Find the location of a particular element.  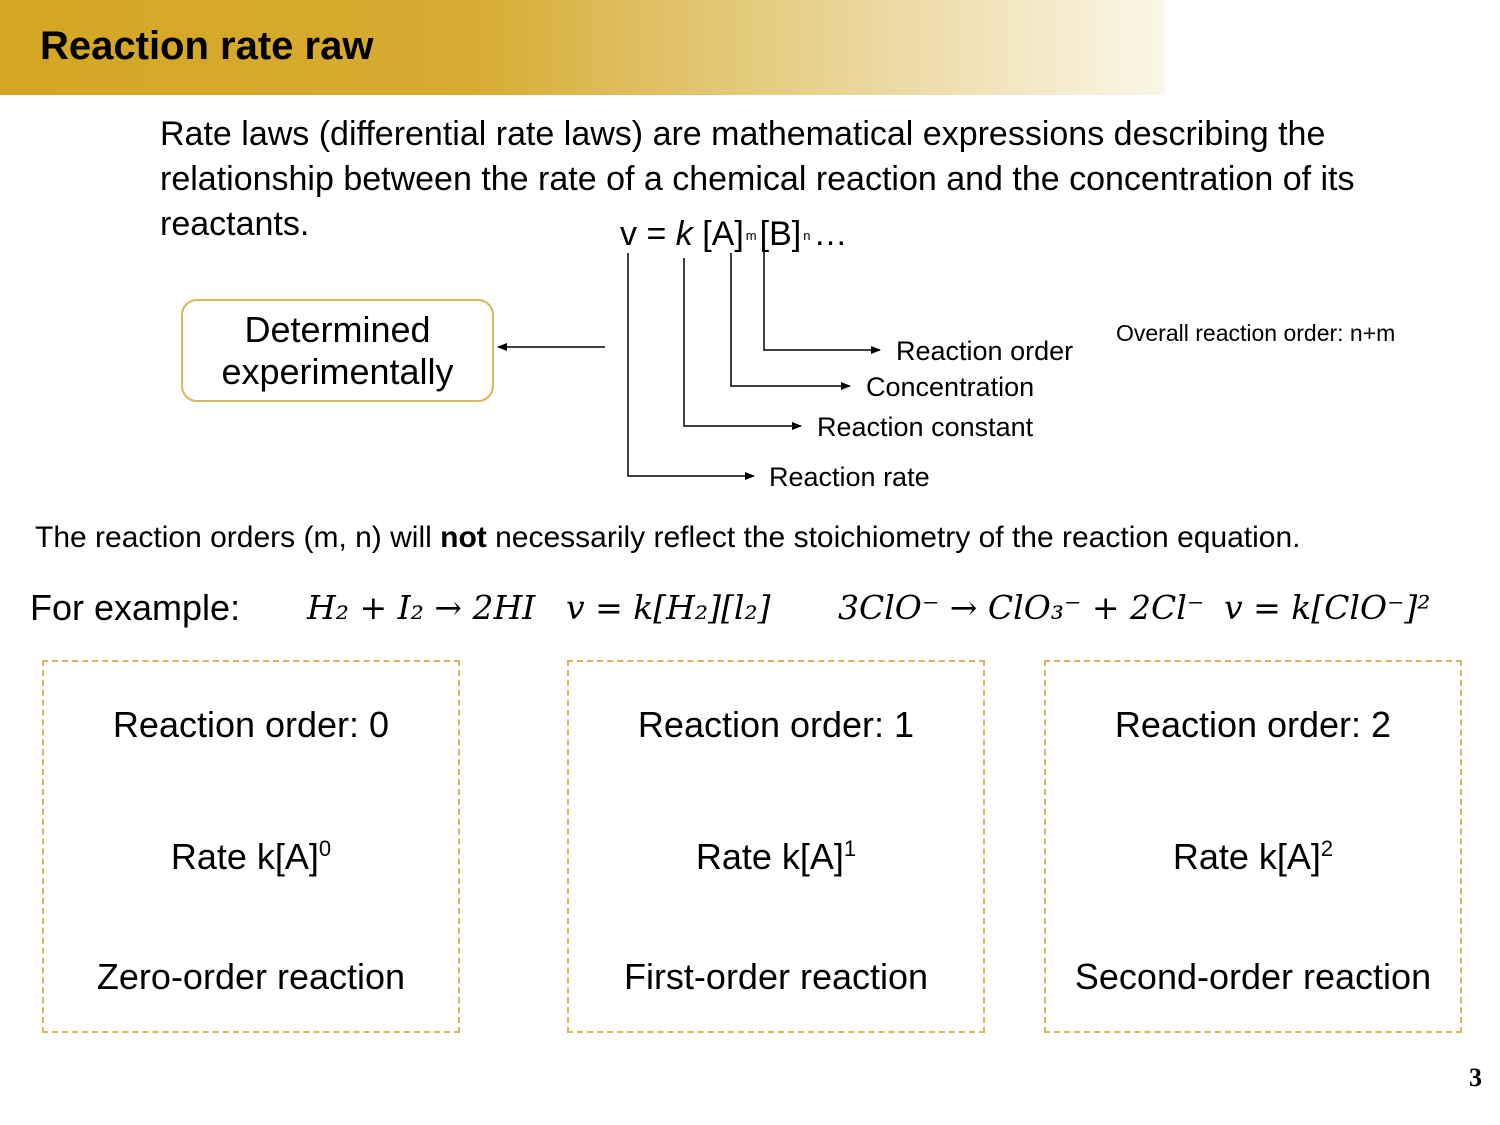

formula-k: k is located at coordinates (684, 234).